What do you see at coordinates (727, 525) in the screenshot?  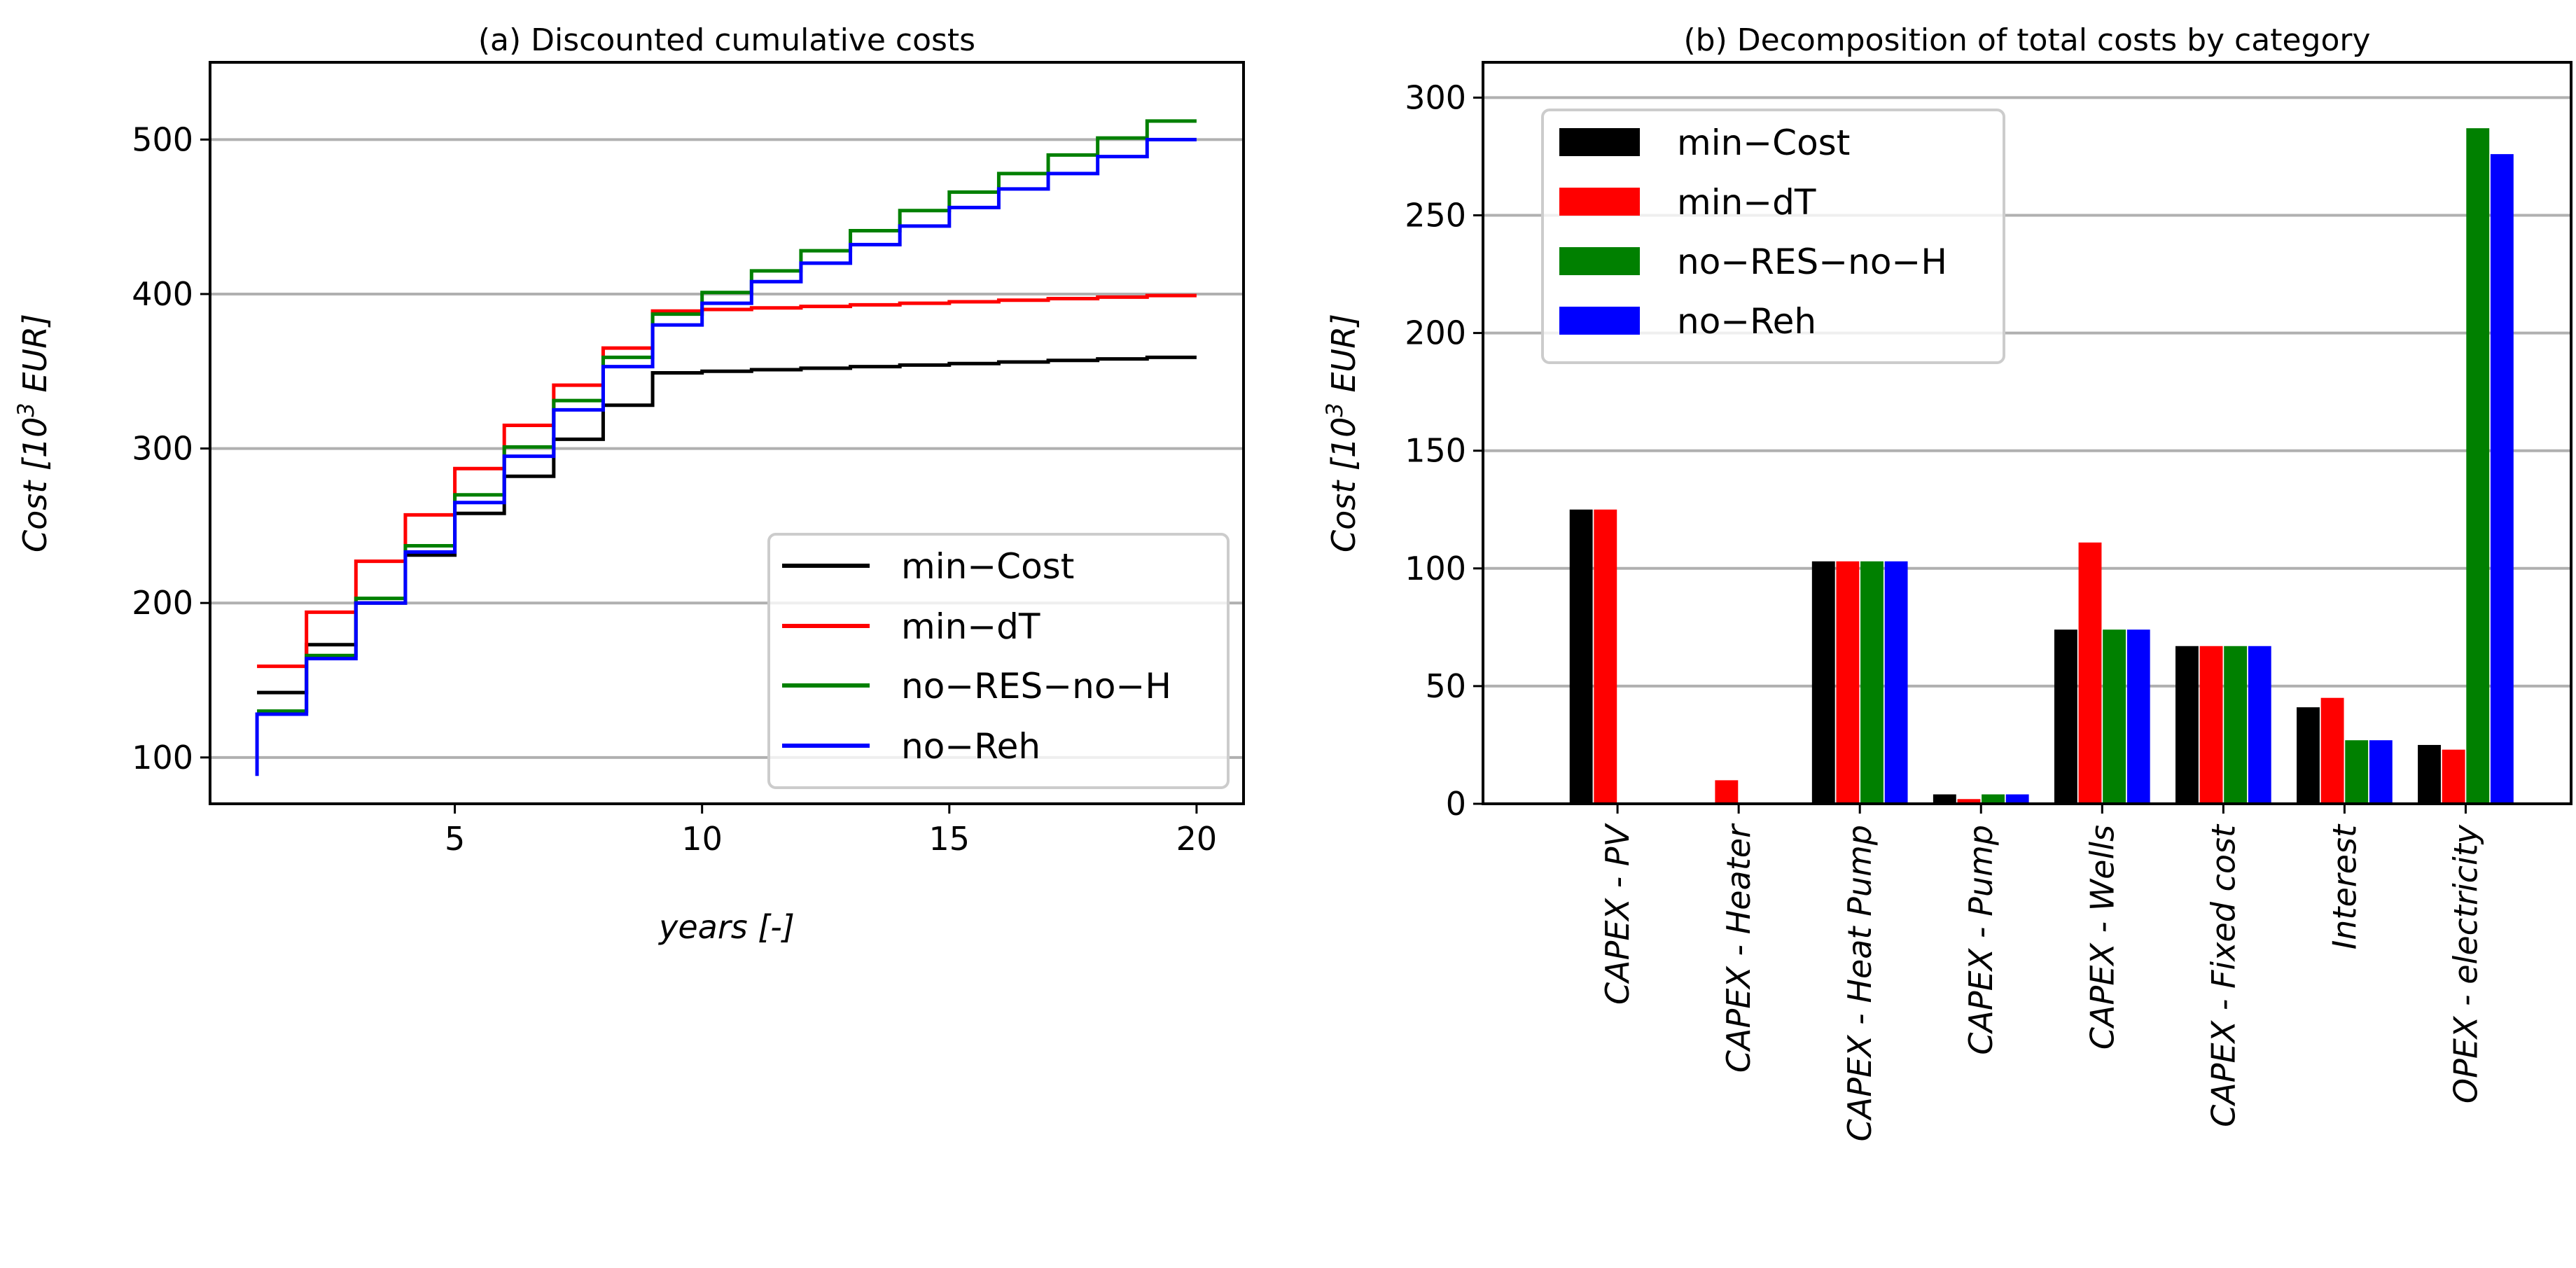 I see `series-line-min−Cost` at bounding box center [727, 525].